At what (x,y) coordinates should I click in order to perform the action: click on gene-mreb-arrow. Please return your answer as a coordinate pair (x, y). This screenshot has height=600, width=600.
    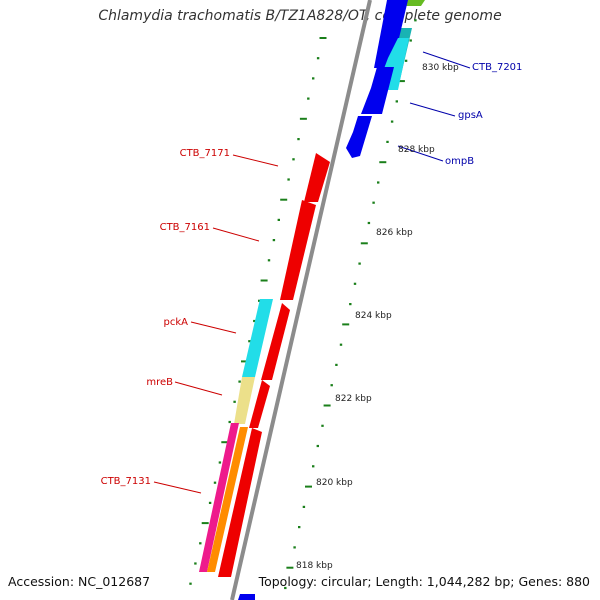
    Looking at the image, I should click on (244, 400).